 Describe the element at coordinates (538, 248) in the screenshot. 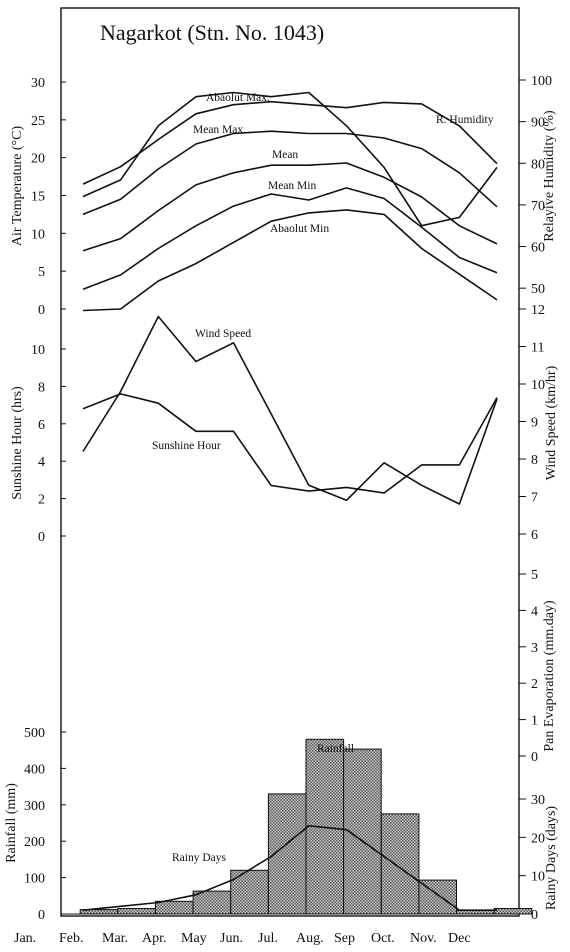

I see `right-tick-label: 60` at that location.